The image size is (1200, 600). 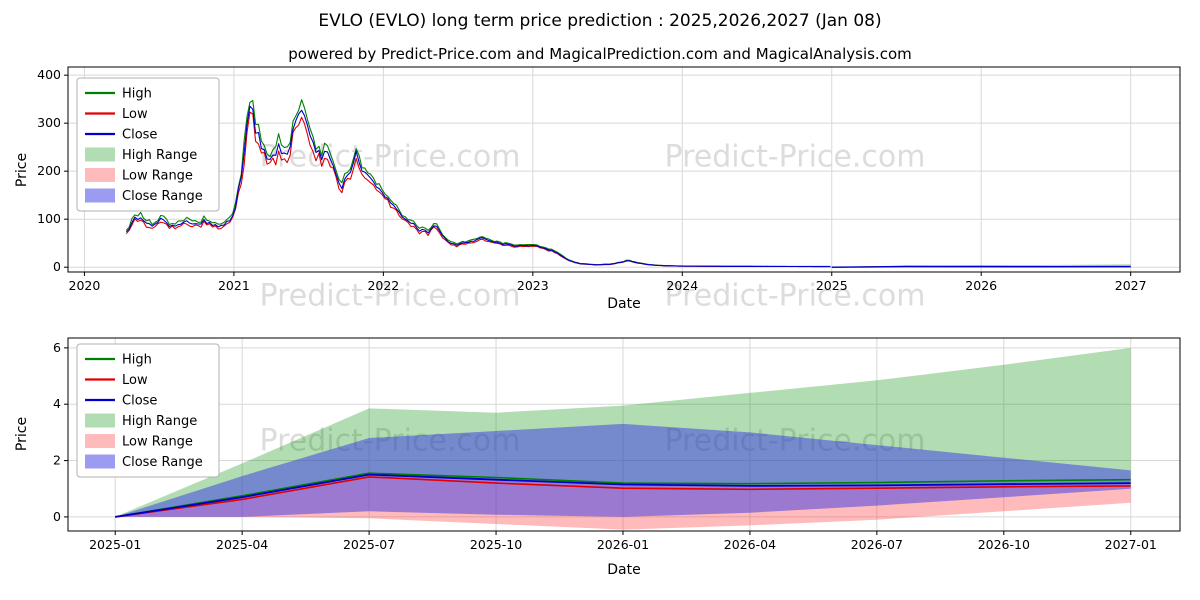 I want to click on close-line, so click(x=623, y=495).